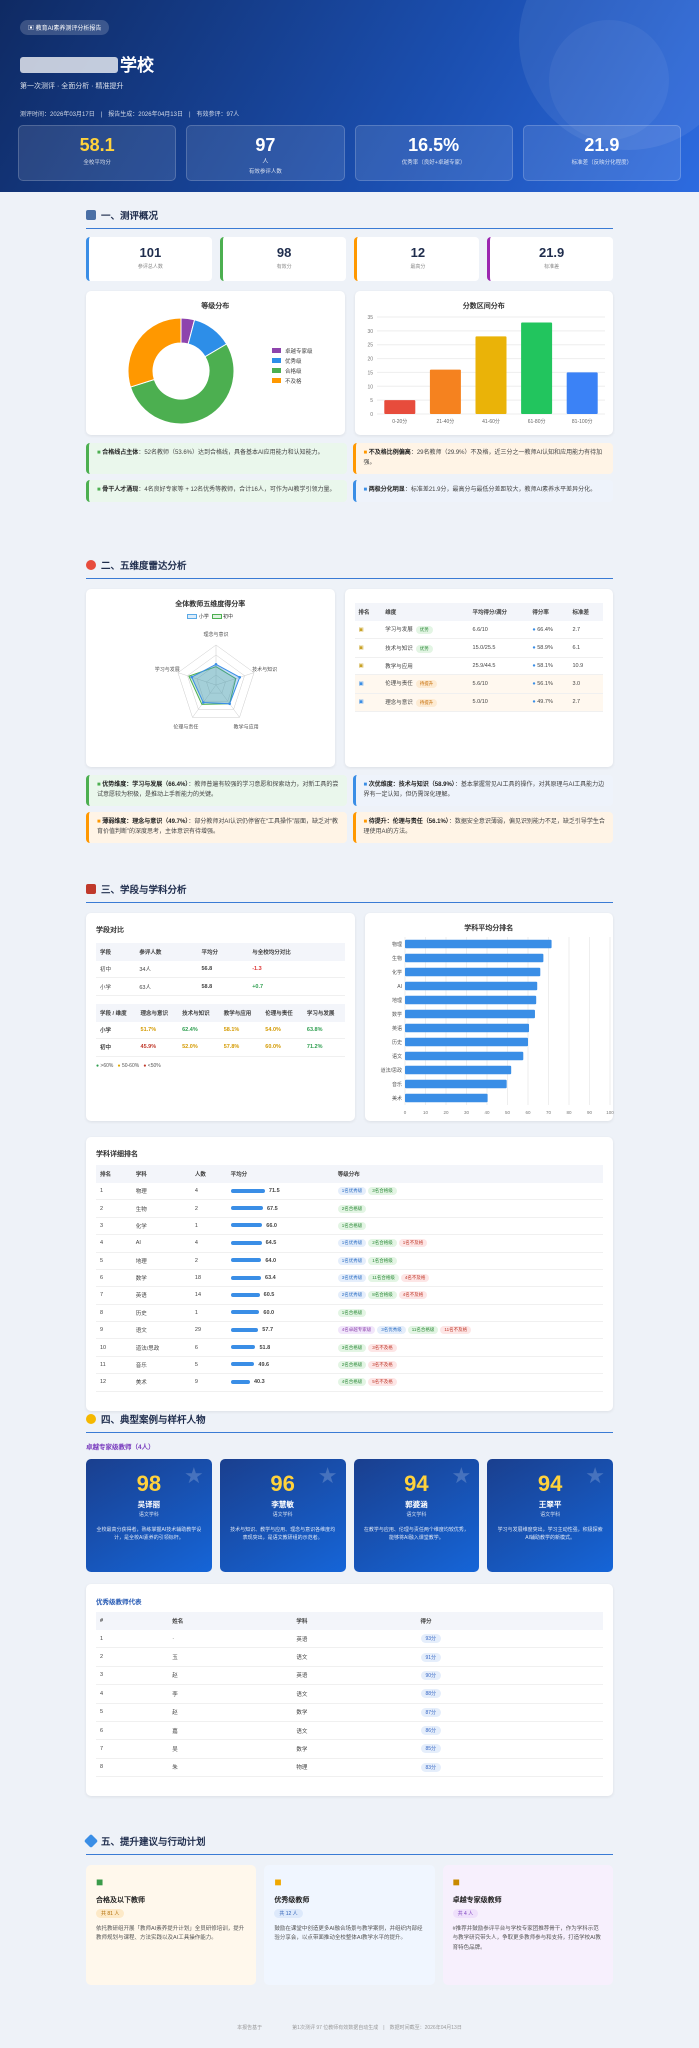 This screenshot has height=2048, width=699. Describe the element at coordinates (296, 970) in the screenshot. I see `diff-cell: -1.3` at that location.